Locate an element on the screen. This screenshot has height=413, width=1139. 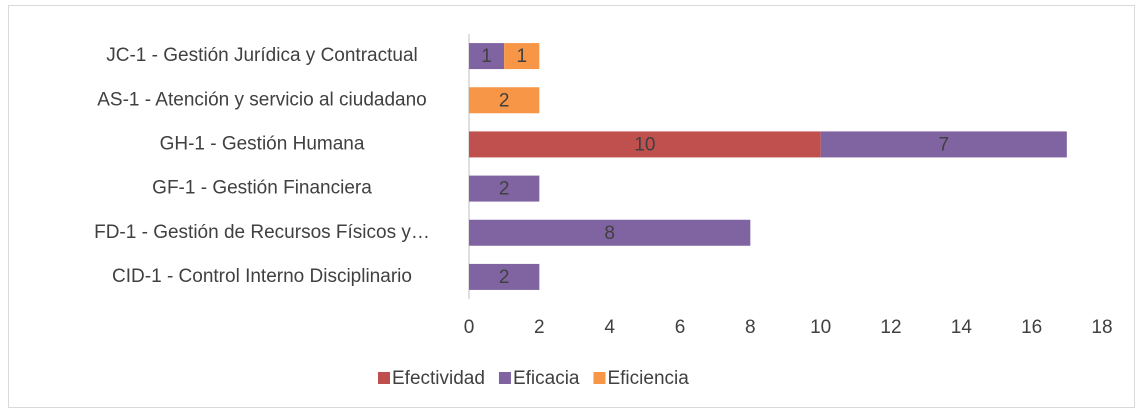
y-tick-label: JC-1 - Gestión Jurídica y Contractual is located at coordinates (262, 55).